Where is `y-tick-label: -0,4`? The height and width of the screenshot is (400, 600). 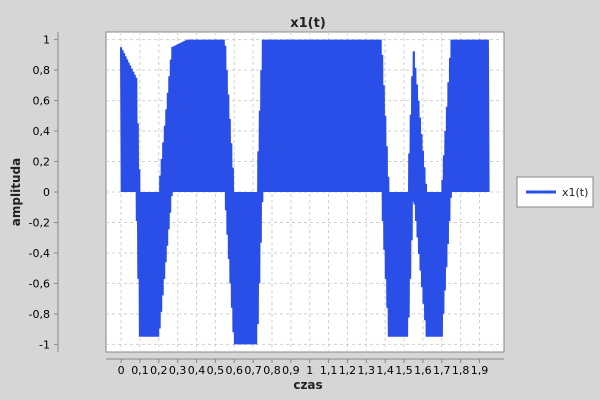
y-tick-label: -0,4 is located at coordinates (39, 253).